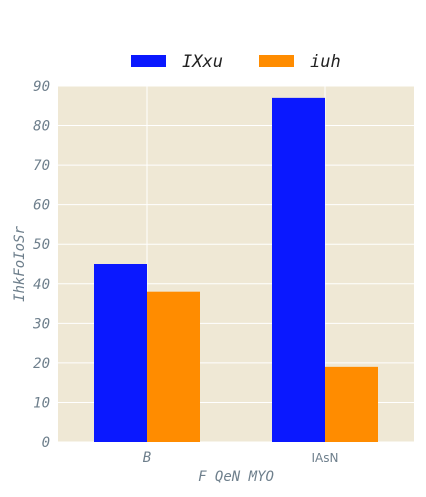 This screenshot has width=426, height=497. I want to click on y-tick-label: 10, so click(41, 403).